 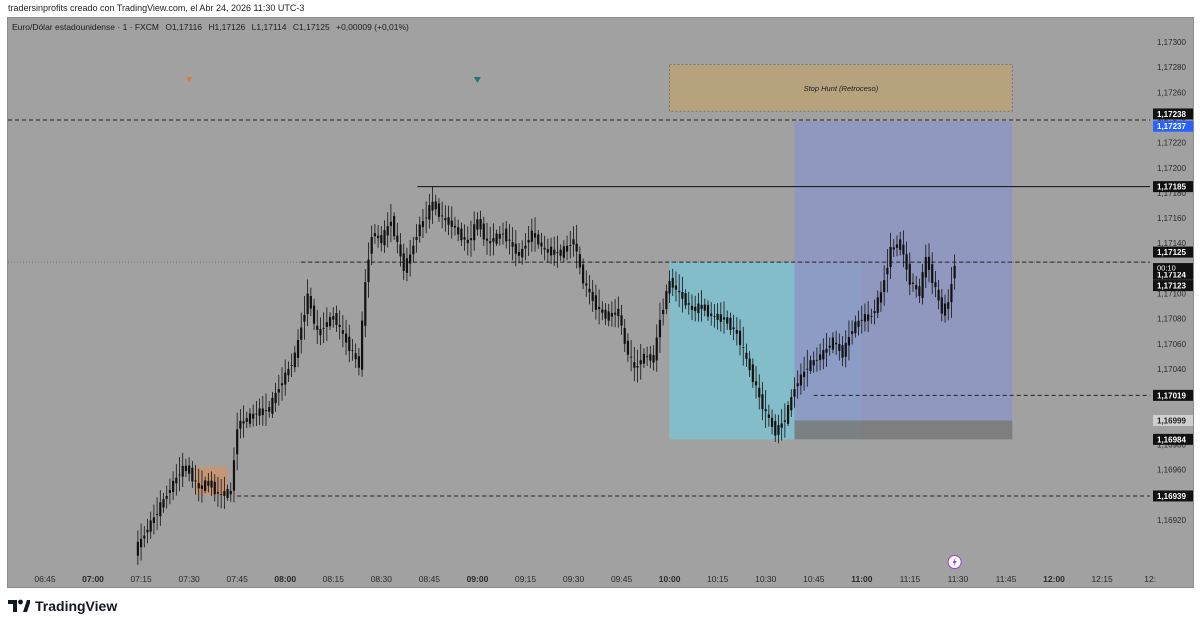 What do you see at coordinates (954, 562) in the screenshot?
I see `bolt-icon-glyph` at bounding box center [954, 562].